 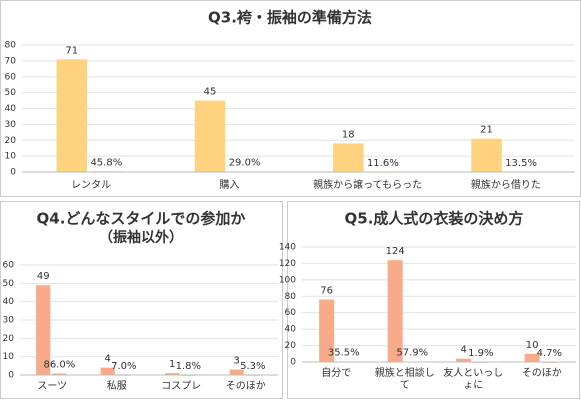 What do you see at coordinates (11, 61) in the screenshot?
I see `y-tick-label: 70` at bounding box center [11, 61].